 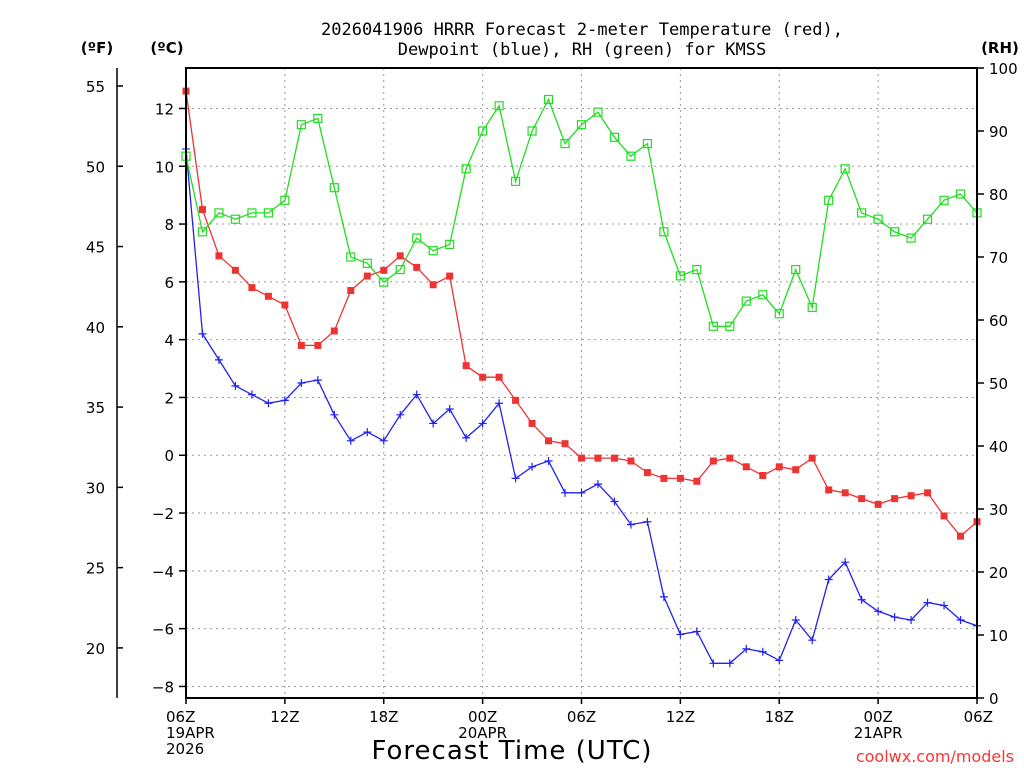 I want to click on fahrenheit-tick-label: 45, so click(x=95, y=248).